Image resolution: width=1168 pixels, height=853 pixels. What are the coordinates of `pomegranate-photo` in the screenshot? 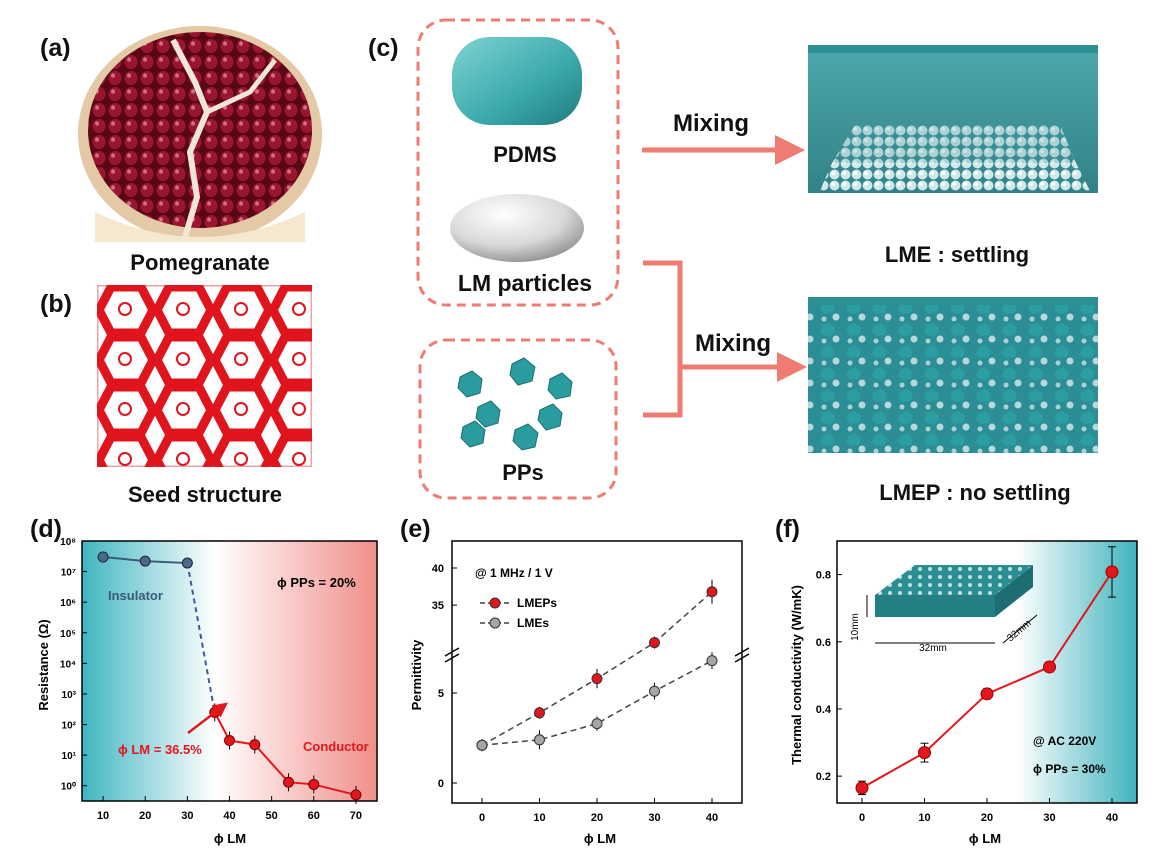 It's located at (200, 134).